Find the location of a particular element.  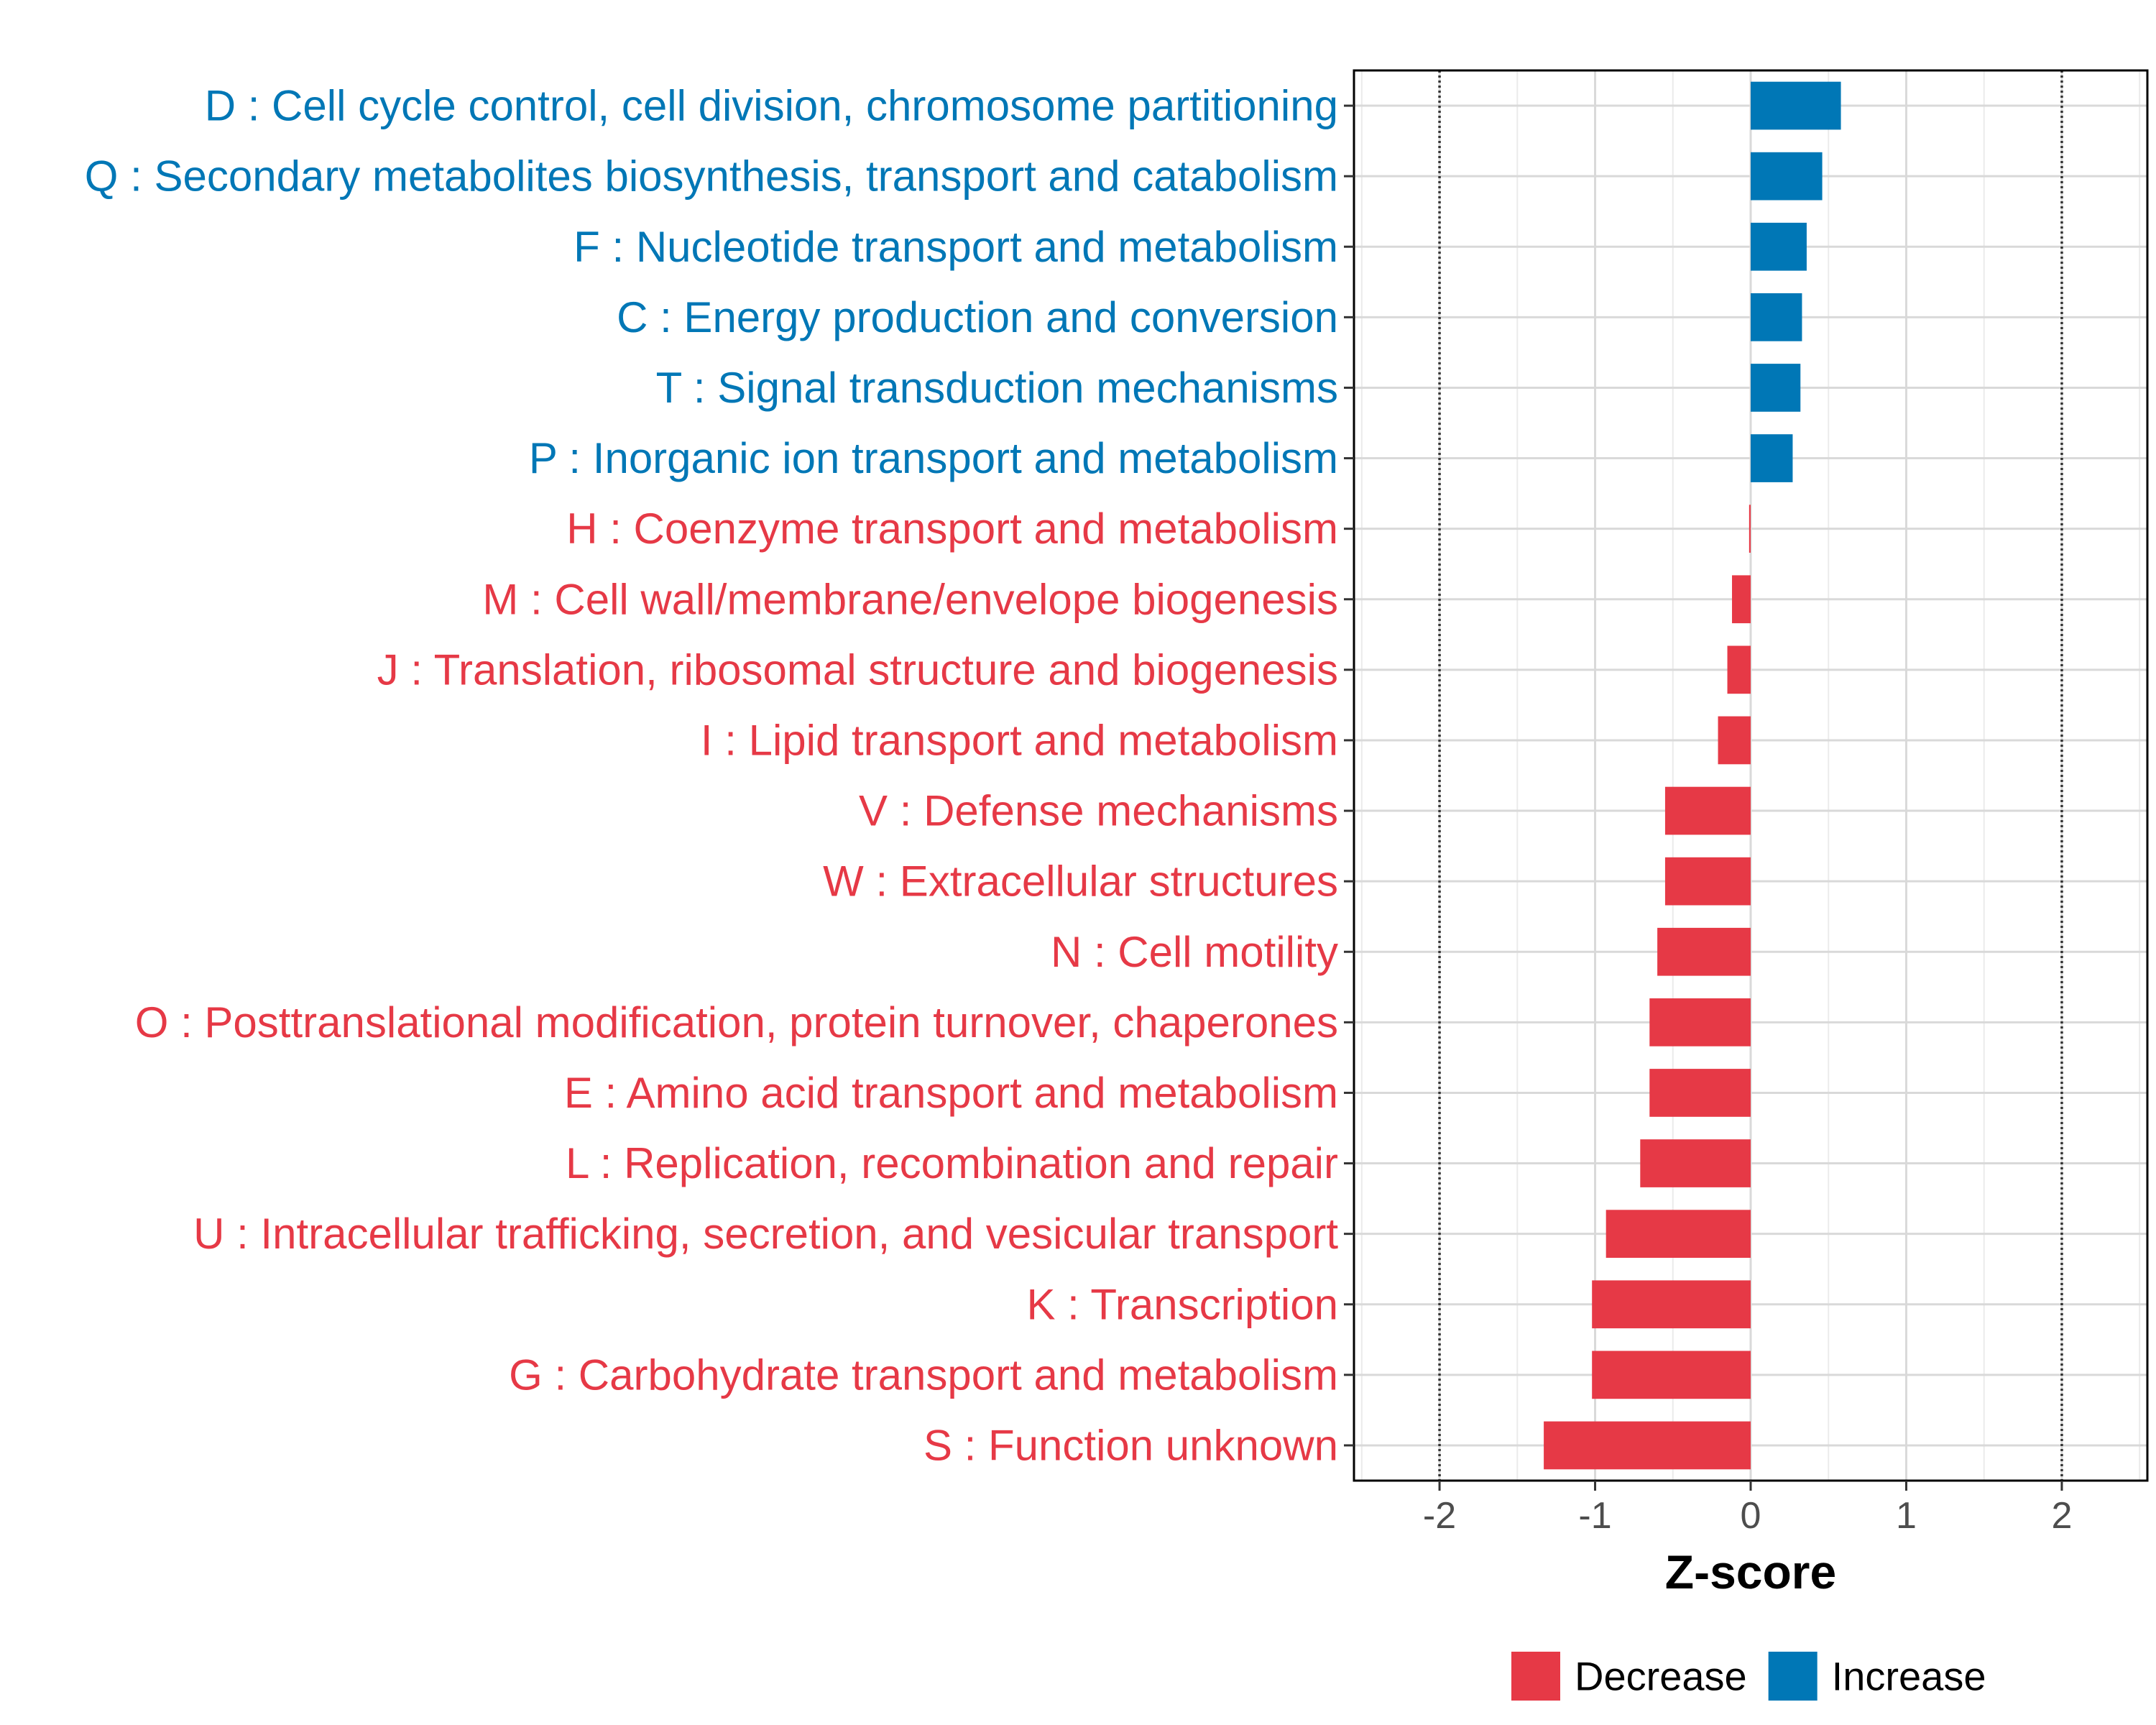

x-tick-label: 0 is located at coordinates (1751, 1516).